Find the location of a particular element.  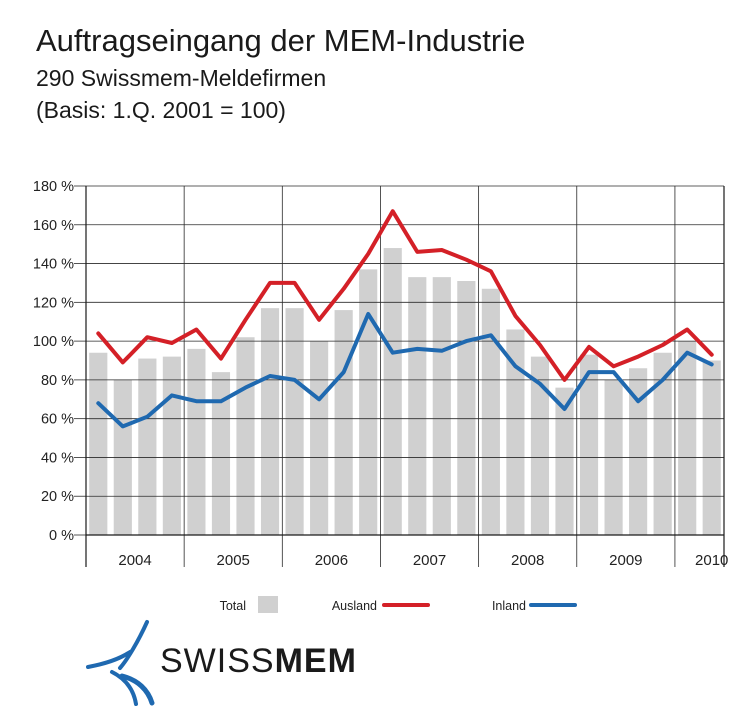

legend: Total Ausland Inland is located at coordinates (398, 604).